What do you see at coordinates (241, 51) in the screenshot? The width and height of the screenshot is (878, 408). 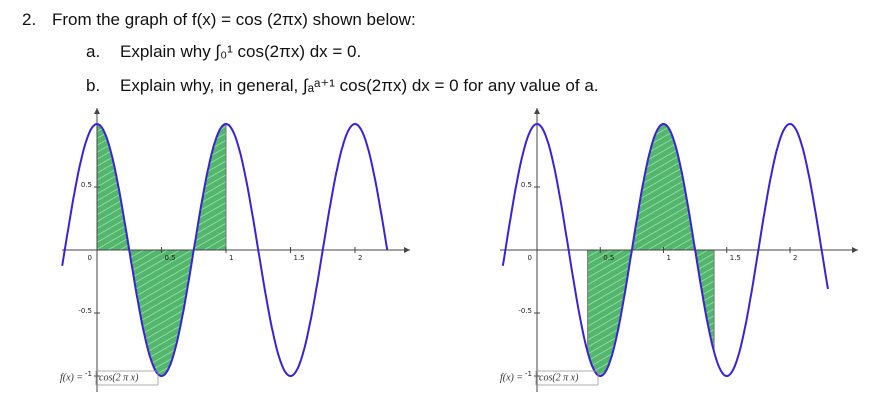 I see `part-text: Explain why ∫₀¹ cos(2πx) dx = 0.` at bounding box center [241, 51].